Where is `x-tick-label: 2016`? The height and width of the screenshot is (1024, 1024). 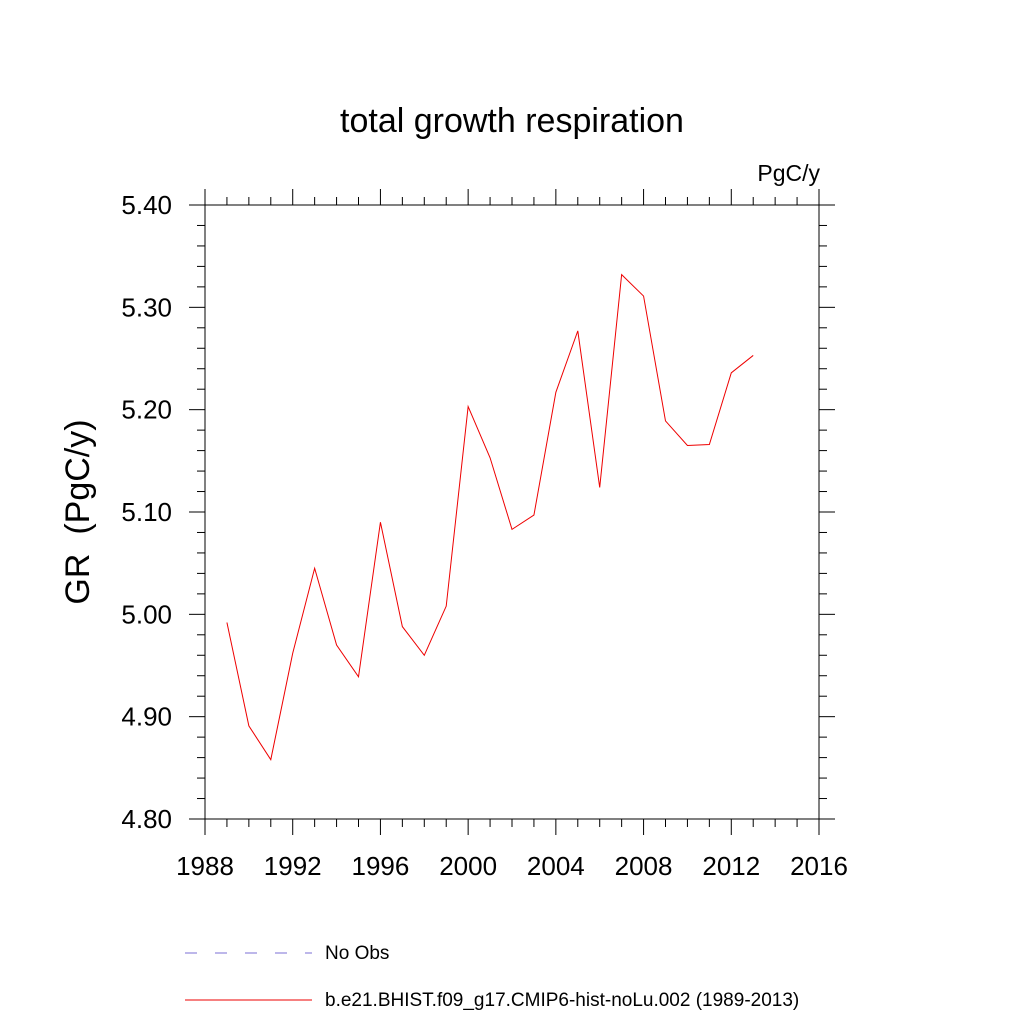
x-tick-label: 2016 is located at coordinates (819, 866).